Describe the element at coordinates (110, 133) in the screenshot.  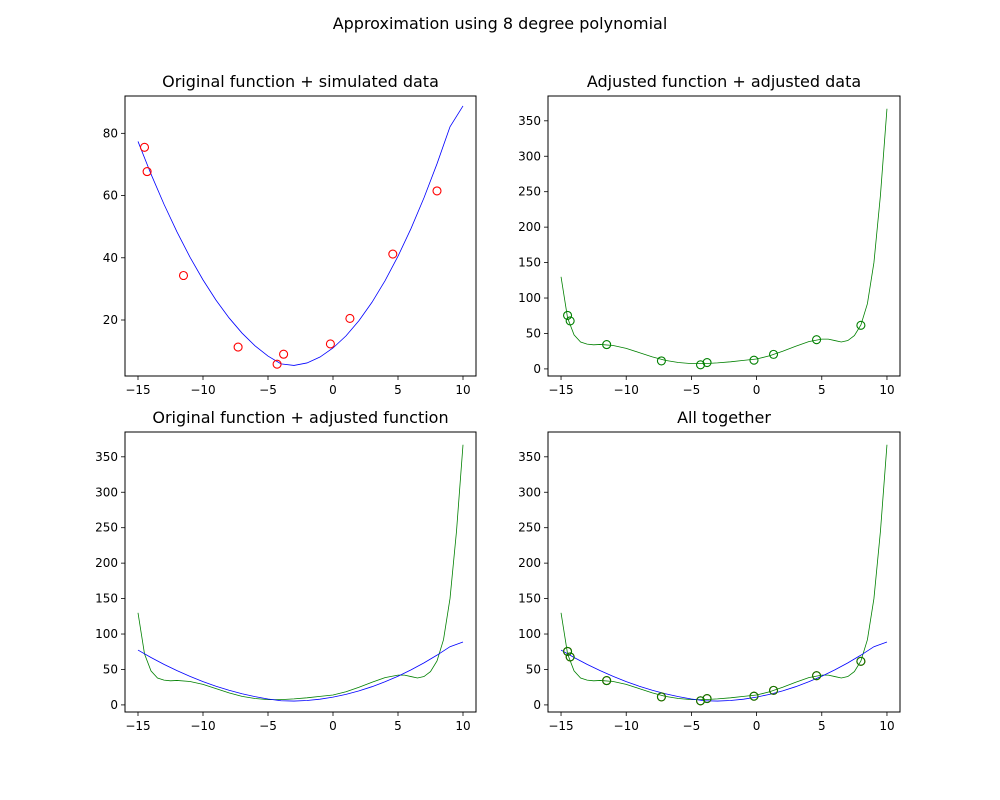
I see `y-tick-label: 80` at that location.